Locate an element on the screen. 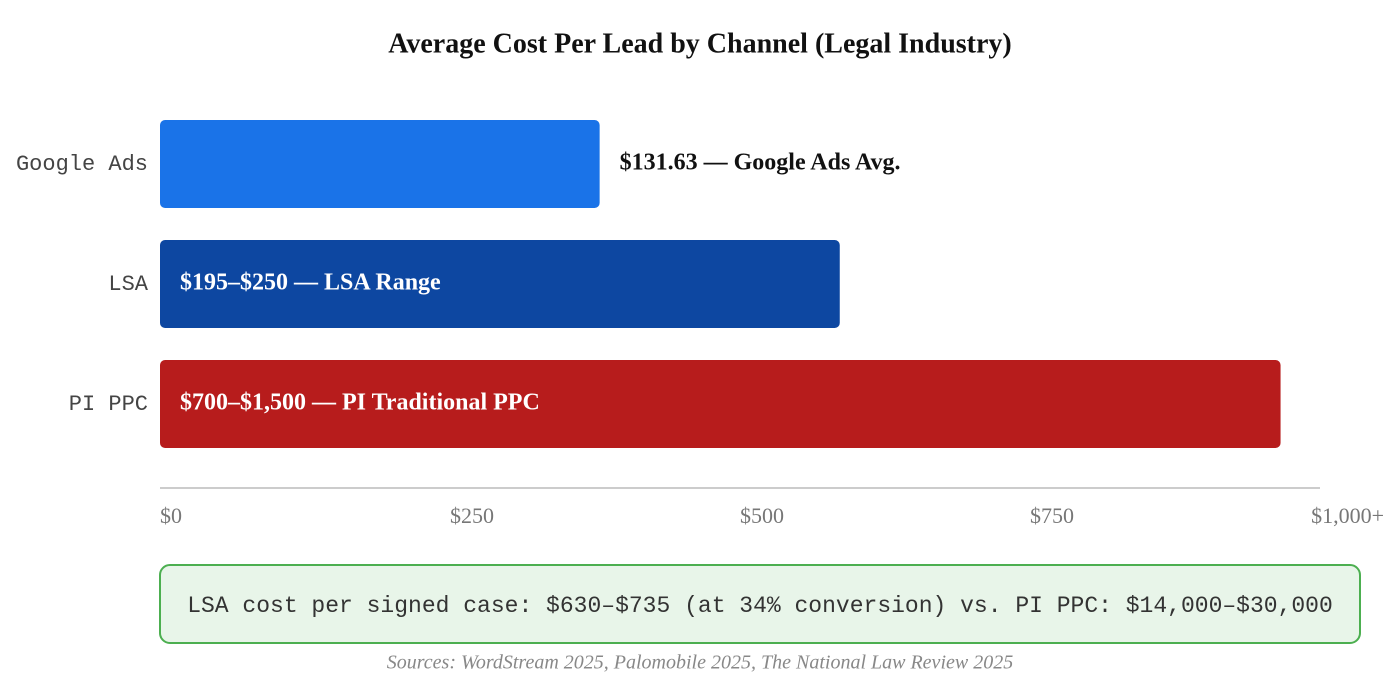  y-tick-label: Google Ads is located at coordinates (82, 164).